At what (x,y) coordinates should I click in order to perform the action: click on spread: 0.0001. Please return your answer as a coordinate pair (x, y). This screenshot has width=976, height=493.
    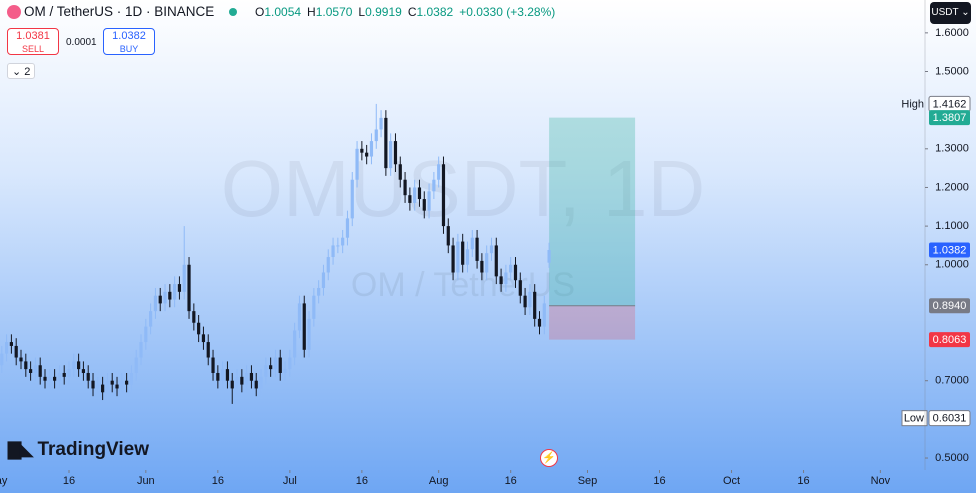
    Looking at the image, I should click on (81, 42).